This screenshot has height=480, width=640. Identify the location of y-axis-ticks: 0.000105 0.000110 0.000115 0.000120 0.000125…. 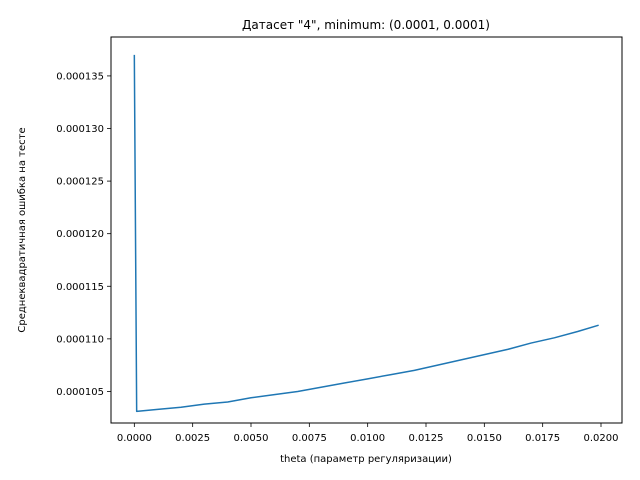
(83, 234).